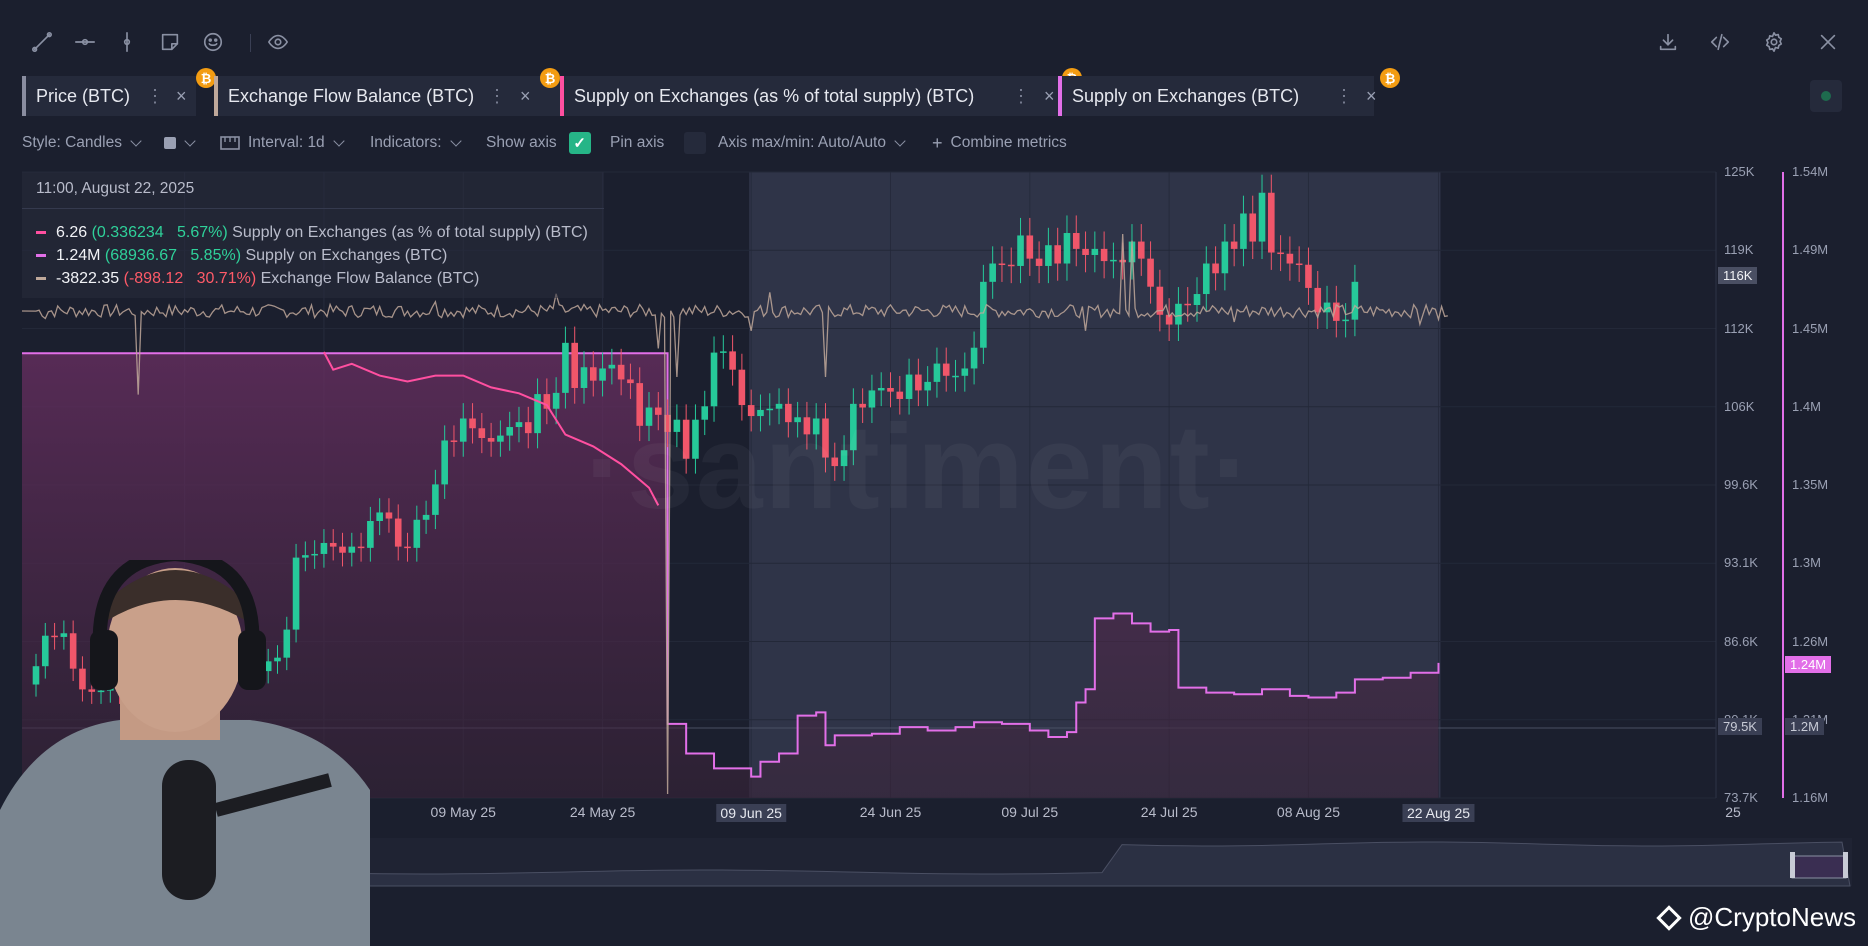 The image size is (1868, 946). Describe the element at coordinates (463, 812) in the screenshot. I see `x-tick-label: 09 May 25` at that location.